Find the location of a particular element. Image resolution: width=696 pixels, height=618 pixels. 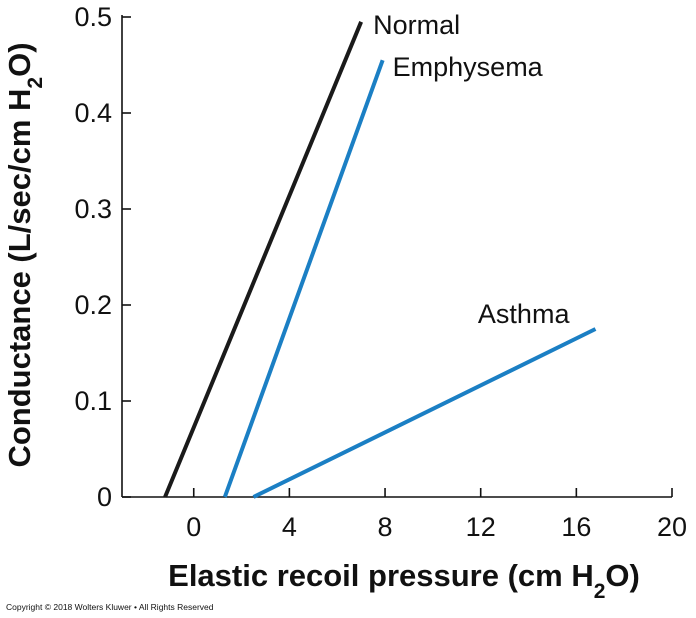

series-line-asthma is located at coordinates (424, 413).